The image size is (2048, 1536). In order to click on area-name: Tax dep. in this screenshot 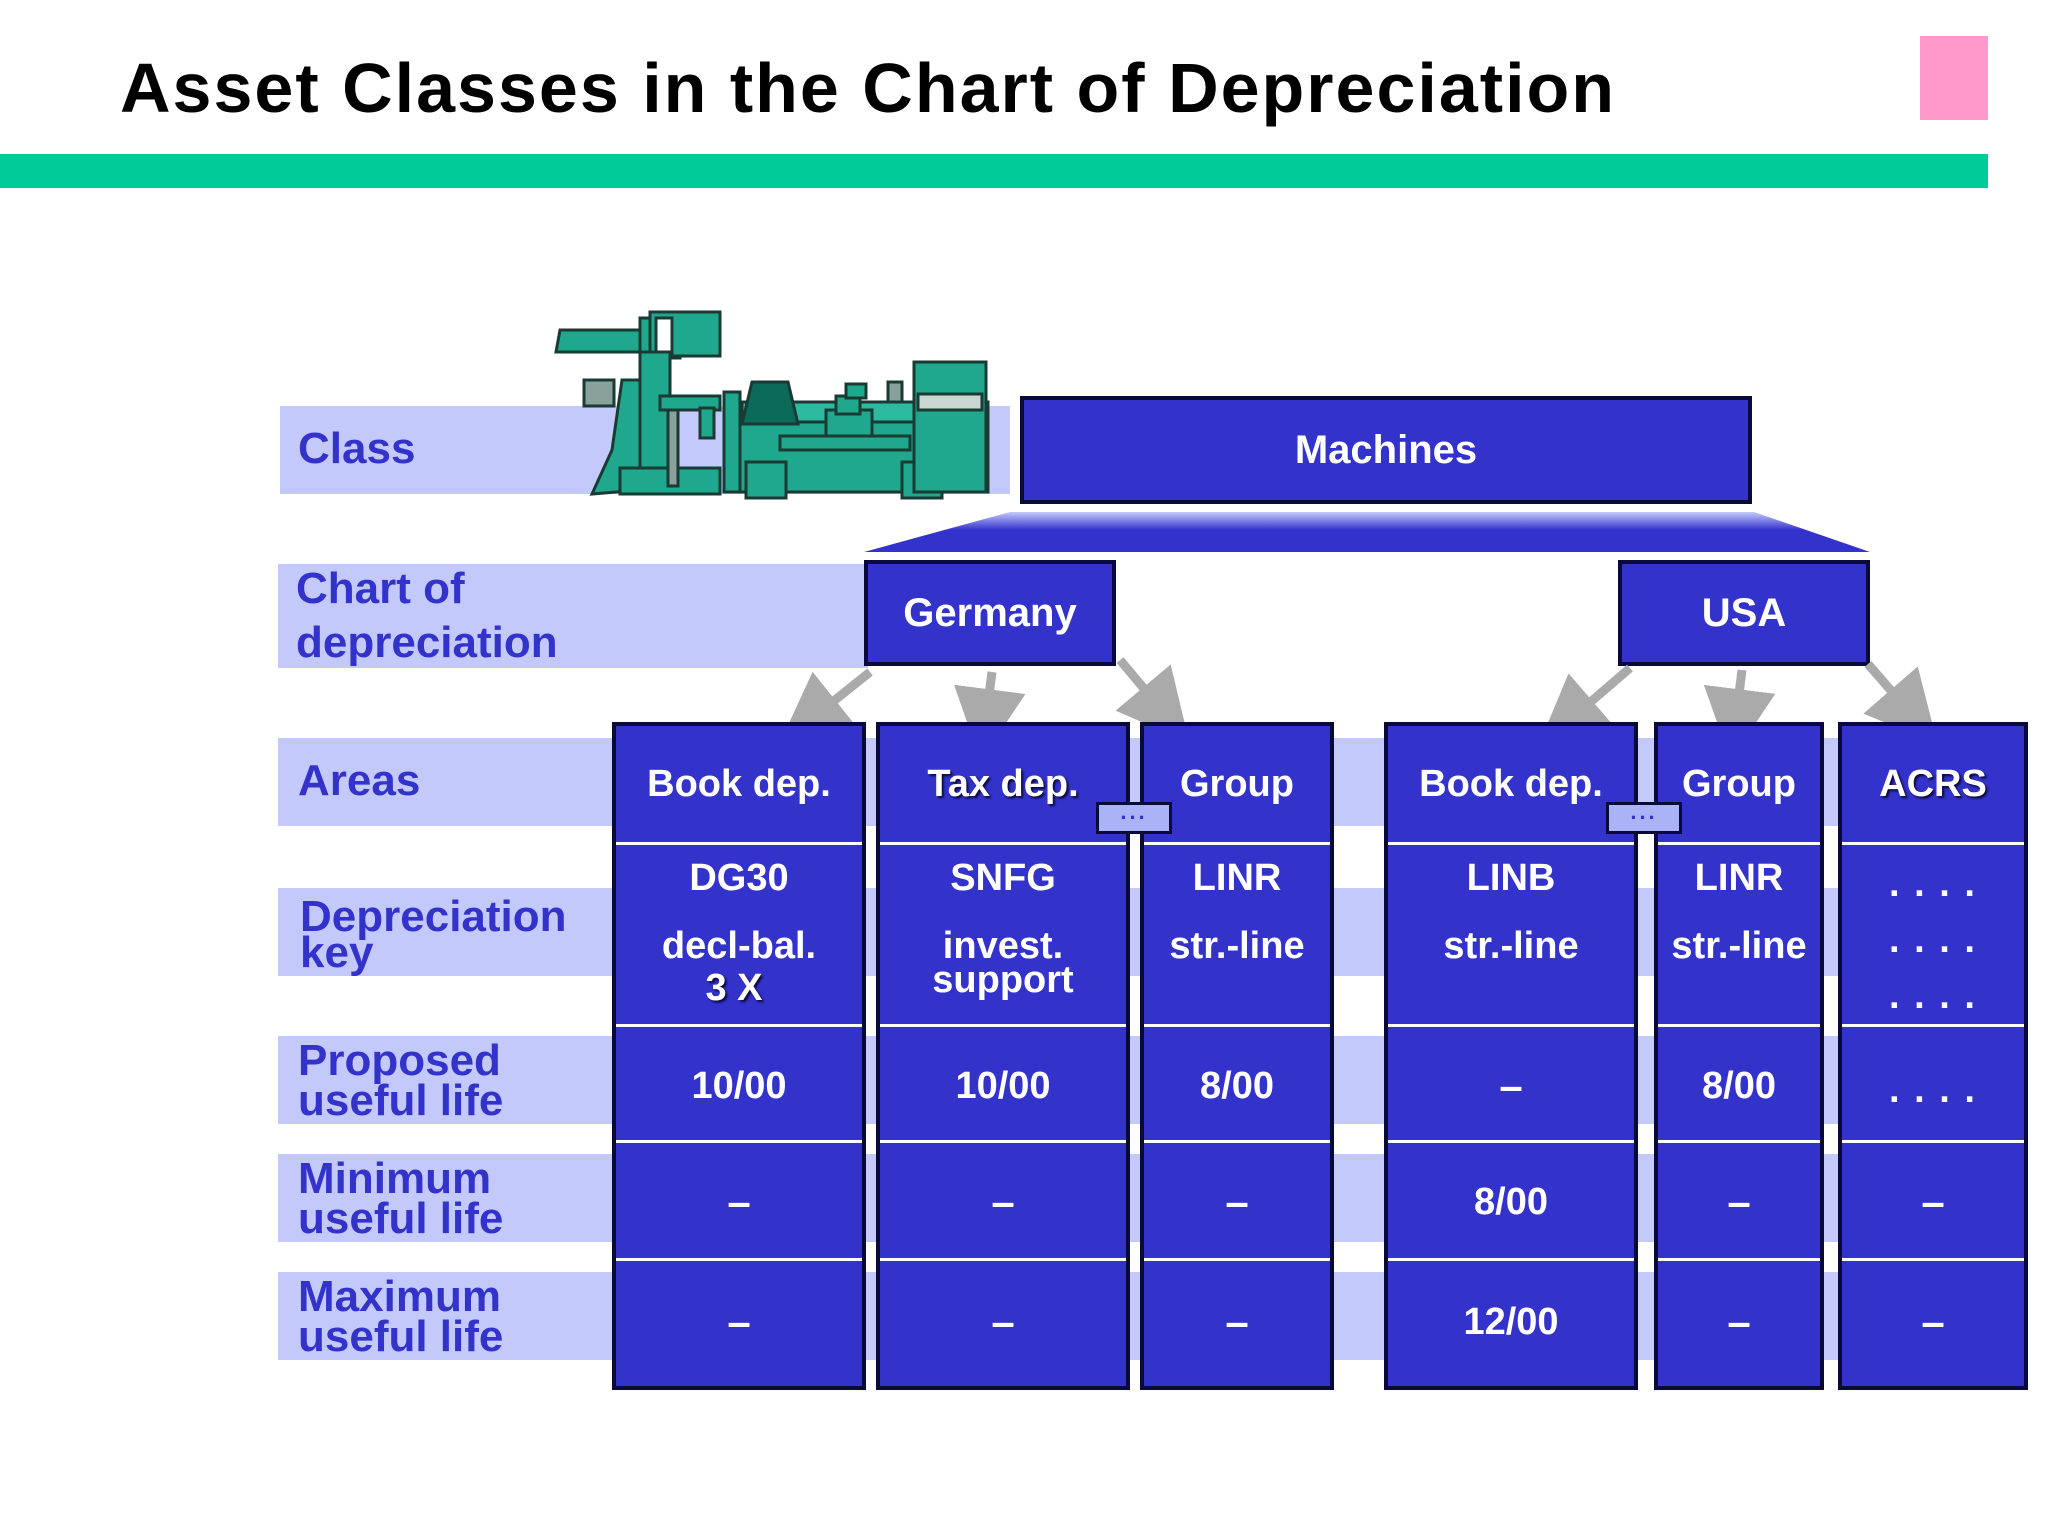, I will do `click(1003, 784)`.